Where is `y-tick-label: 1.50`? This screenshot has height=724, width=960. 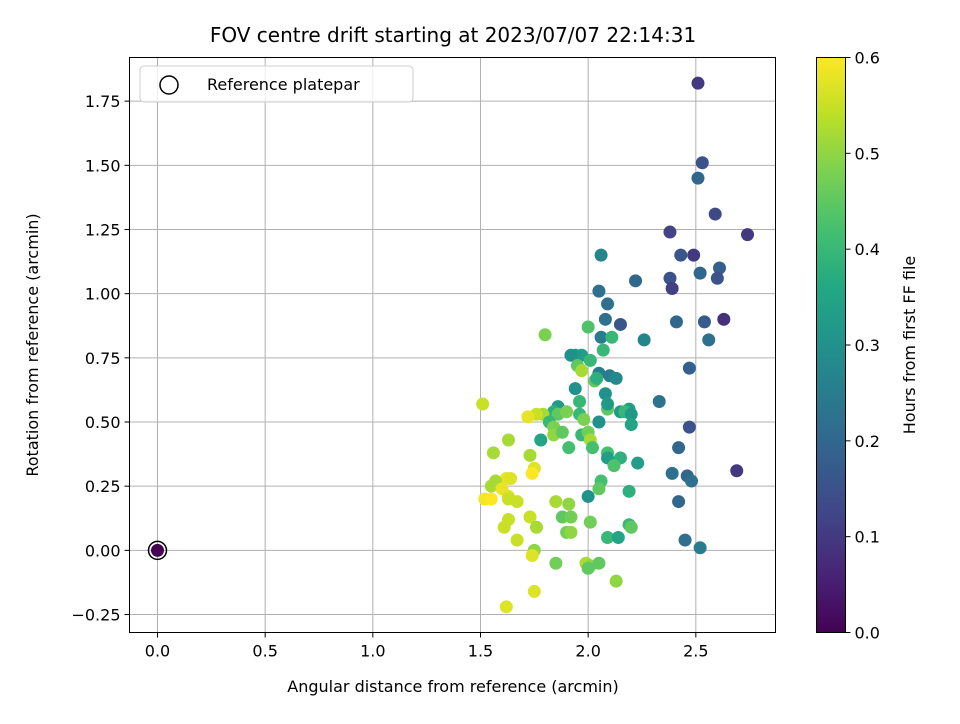
y-tick-label: 1.50 is located at coordinates (103, 165).